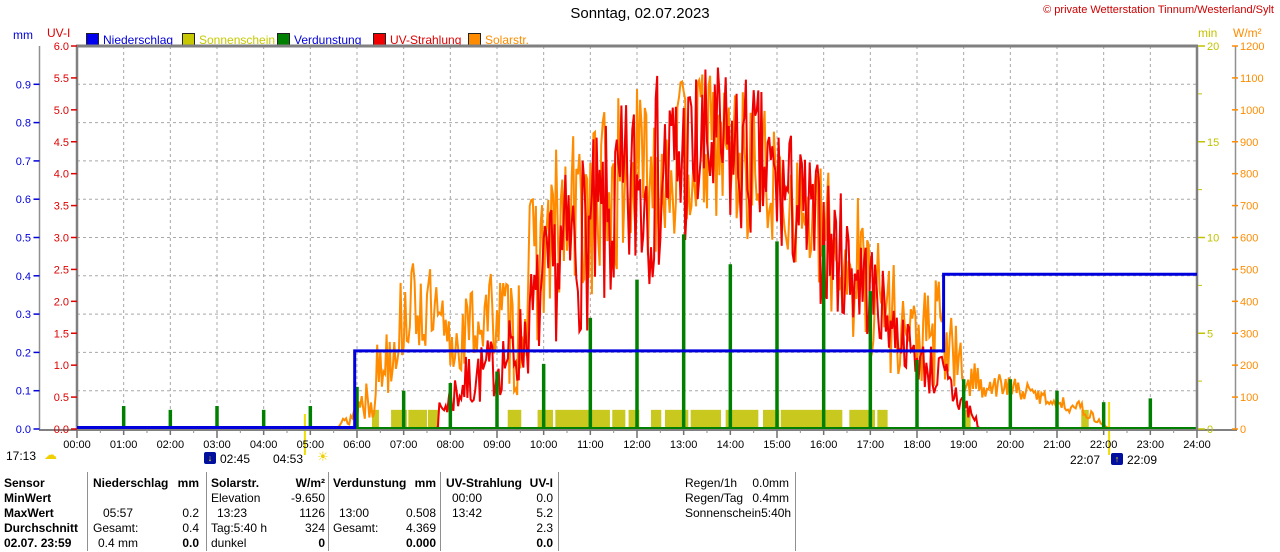 The image size is (1280, 552). I want to click on x-tick-label: 18:00, so click(917, 445).